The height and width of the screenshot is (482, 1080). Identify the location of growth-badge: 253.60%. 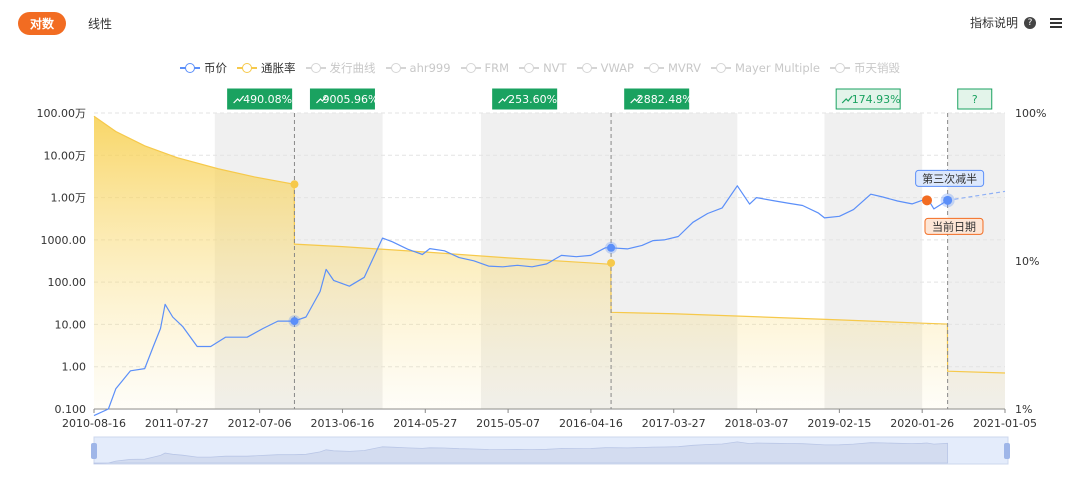
(525, 99).